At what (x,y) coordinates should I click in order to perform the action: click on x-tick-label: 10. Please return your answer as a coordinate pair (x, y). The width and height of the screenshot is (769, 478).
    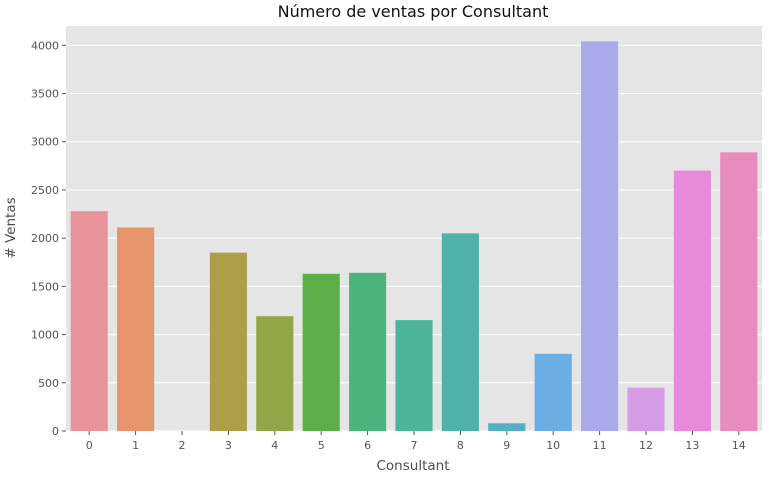
    Looking at the image, I should click on (553, 445).